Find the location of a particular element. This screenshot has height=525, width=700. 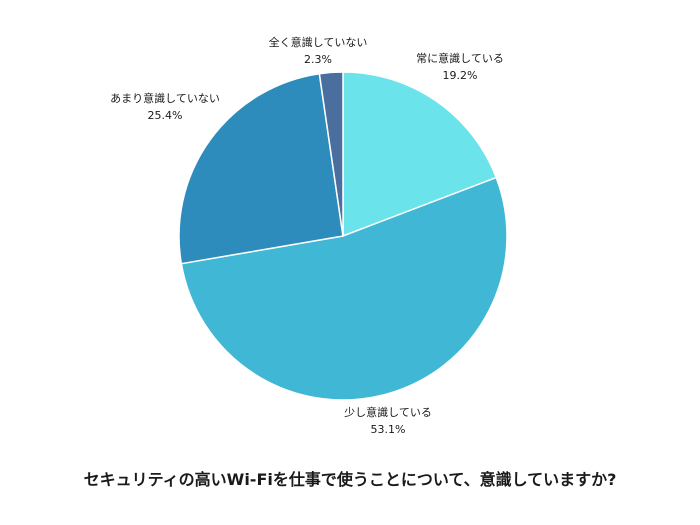

slice-value-label-0: 19.2% is located at coordinates (460, 75).